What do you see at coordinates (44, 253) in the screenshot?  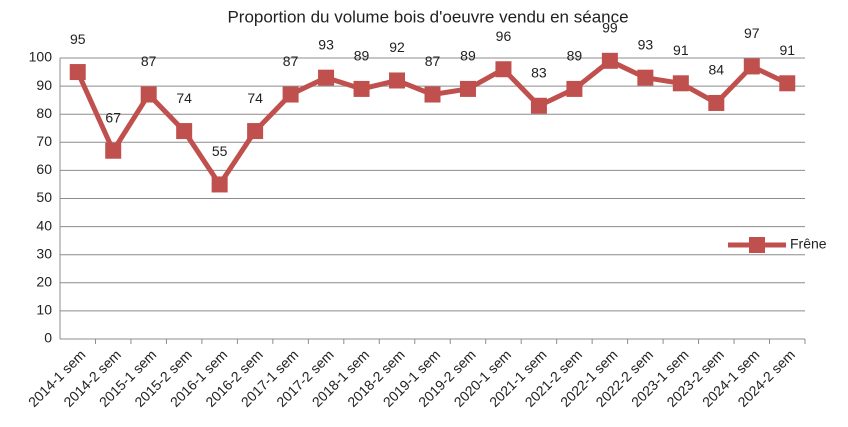 I see `y-tick-label: 30` at bounding box center [44, 253].